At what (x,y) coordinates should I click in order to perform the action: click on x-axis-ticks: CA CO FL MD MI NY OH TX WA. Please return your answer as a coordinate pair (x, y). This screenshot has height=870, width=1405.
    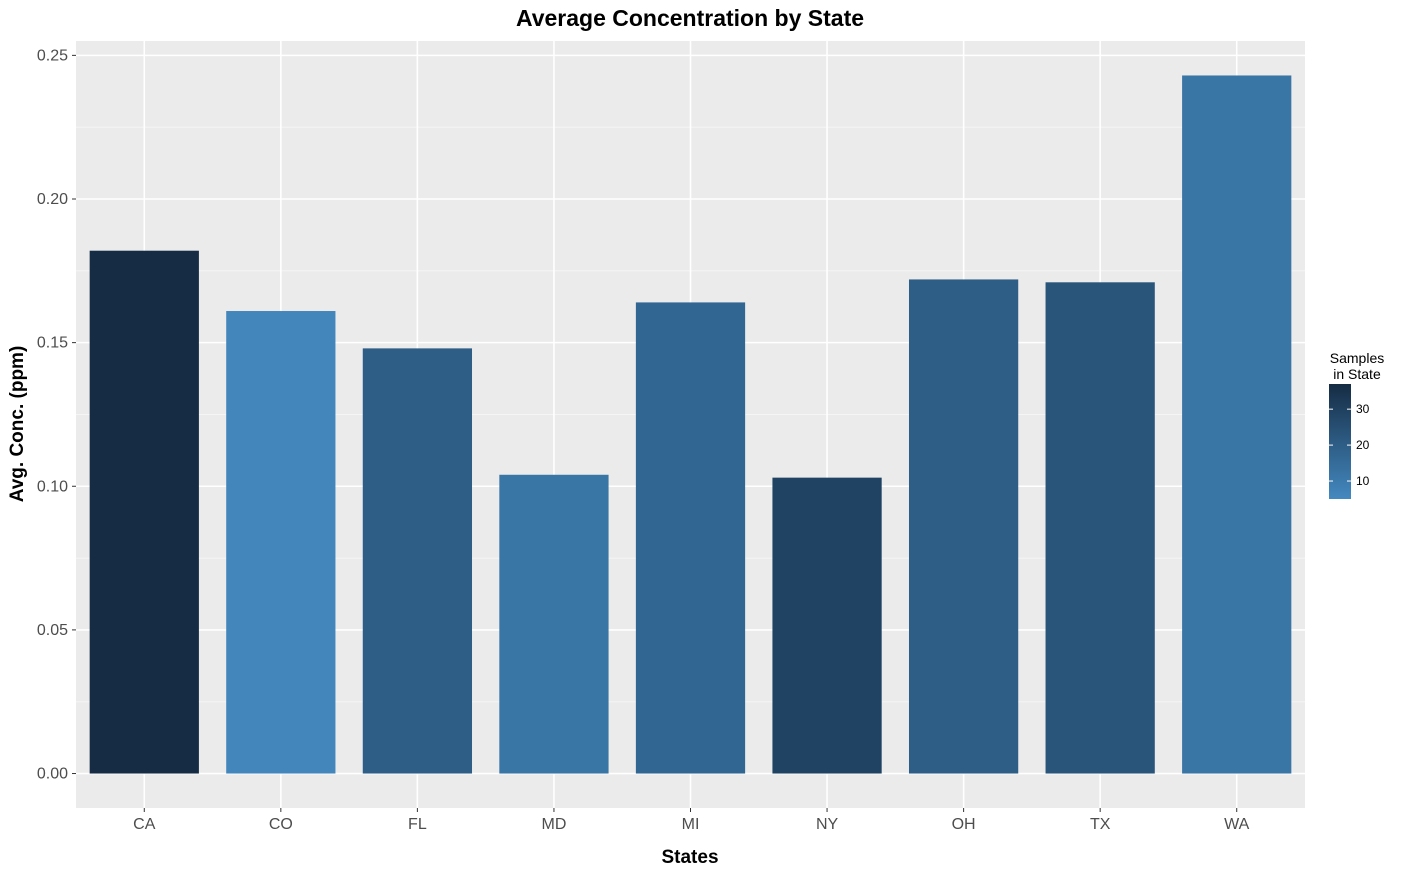
    Looking at the image, I should click on (691, 820).